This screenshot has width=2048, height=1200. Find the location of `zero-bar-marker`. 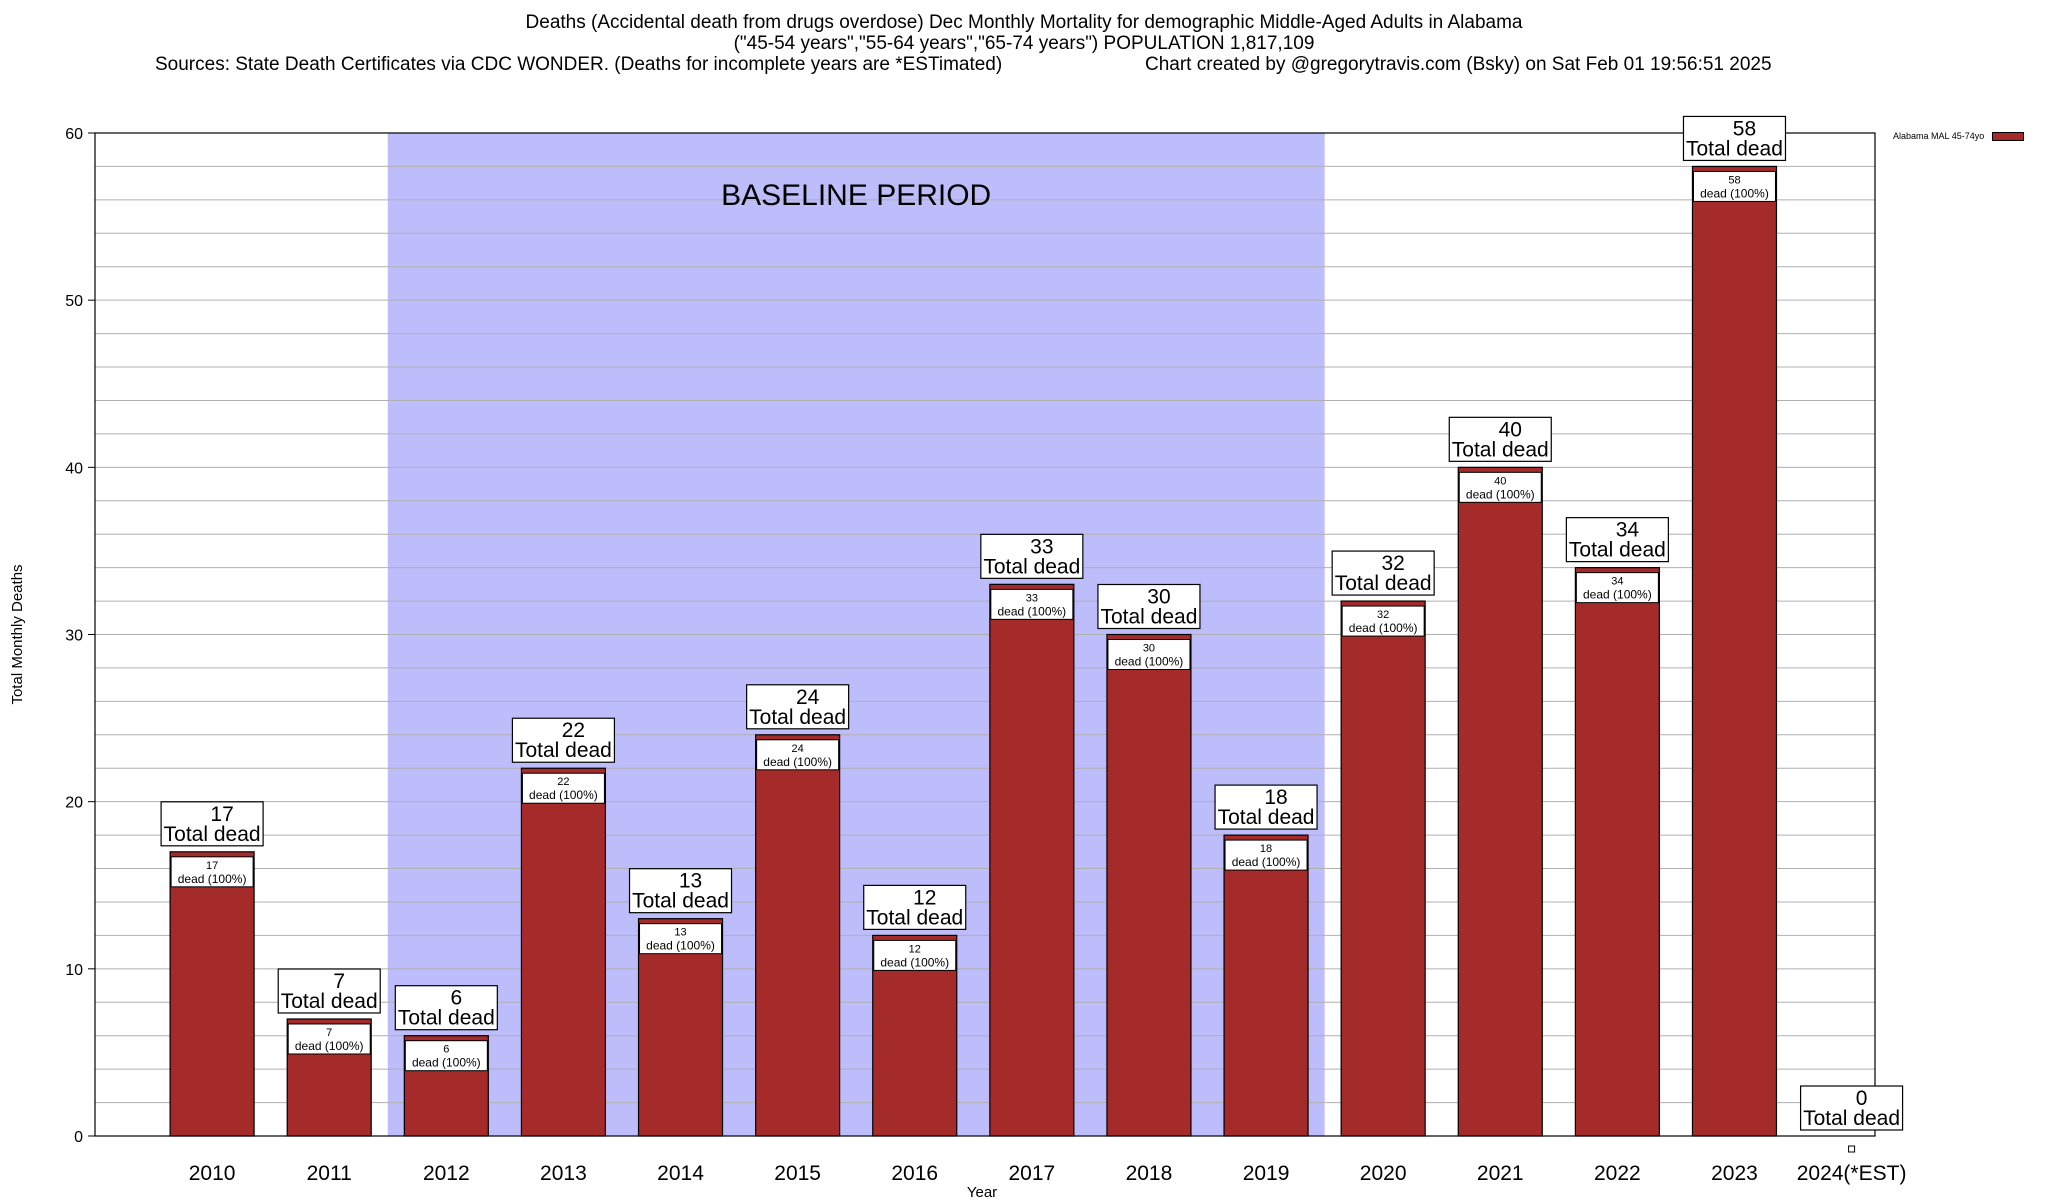

zero-bar-marker is located at coordinates (1852, 1149).